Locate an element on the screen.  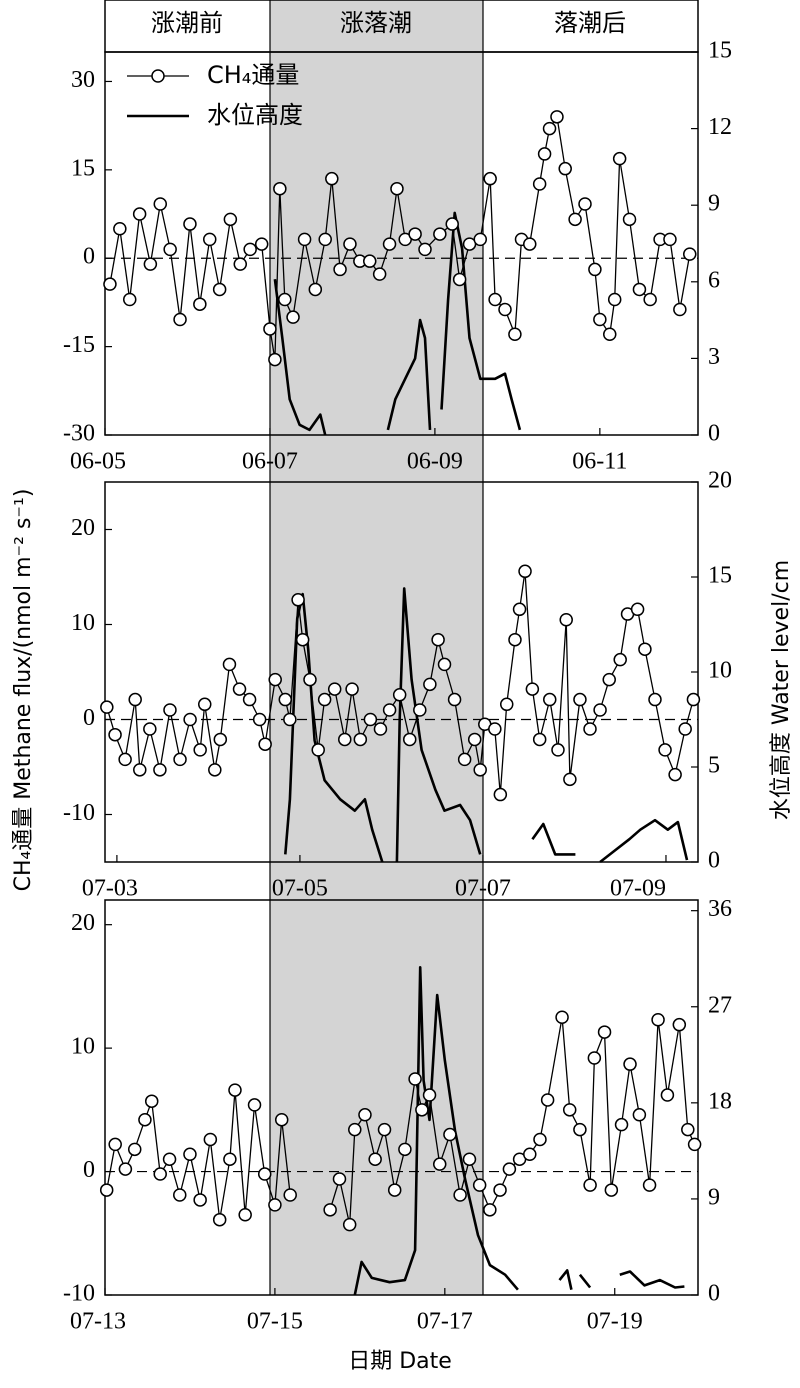
y2-tick-label: 0 is located at coordinates (714, 861).